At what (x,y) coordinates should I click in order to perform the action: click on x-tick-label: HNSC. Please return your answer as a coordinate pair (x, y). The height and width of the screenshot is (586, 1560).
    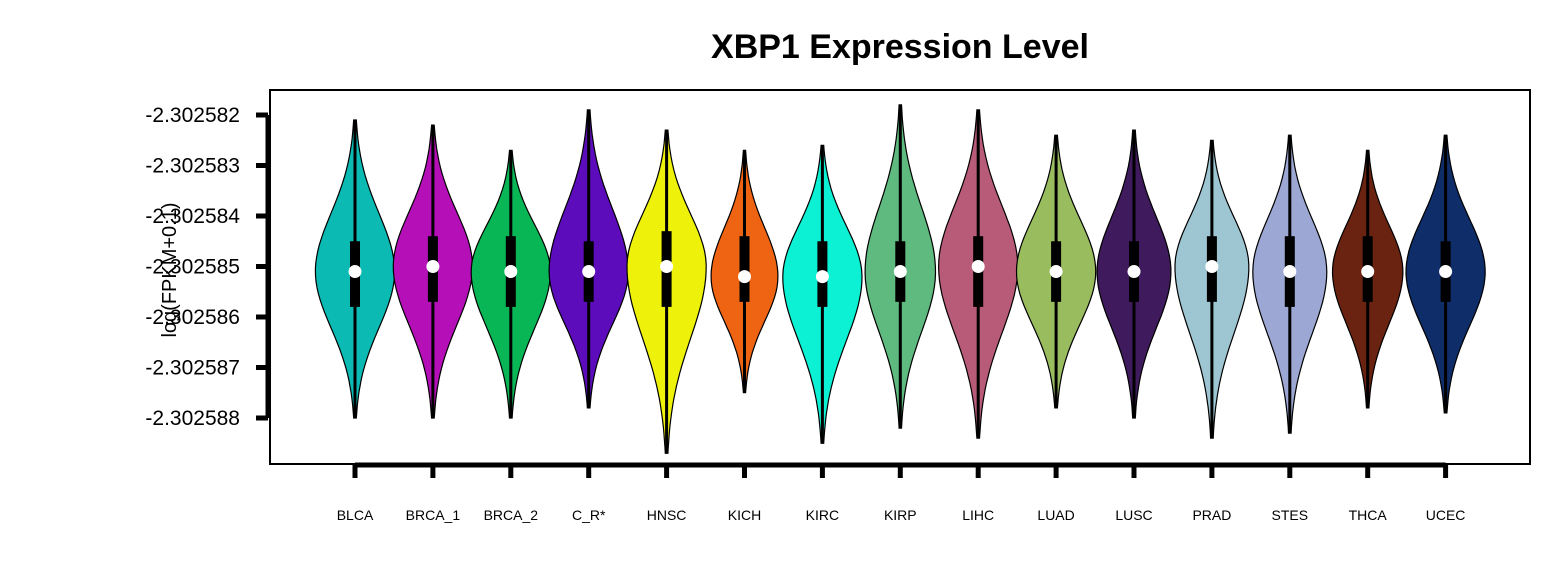
    Looking at the image, I should click on (667, 515).